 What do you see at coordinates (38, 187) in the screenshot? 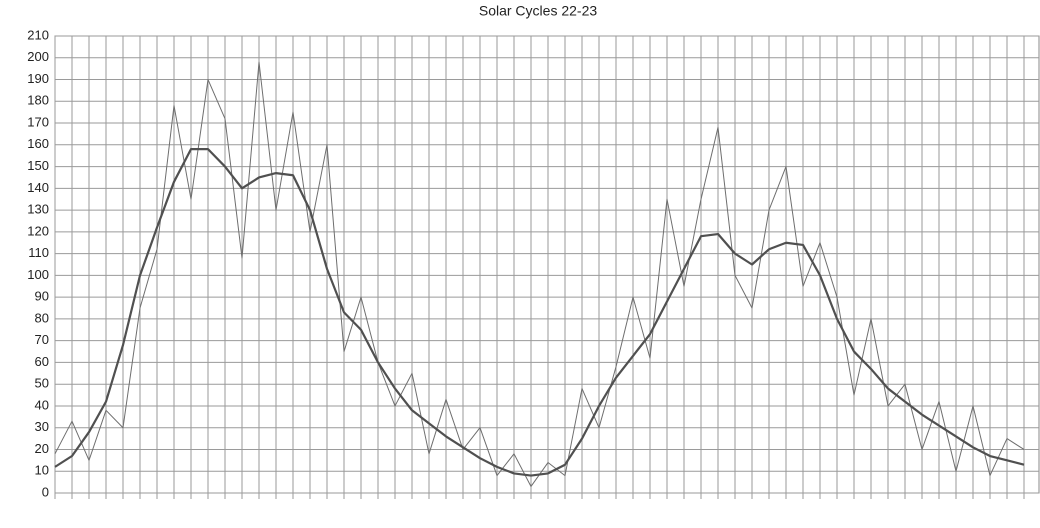
I see `y-tick-label: 140` at bounding box center [38, 187].